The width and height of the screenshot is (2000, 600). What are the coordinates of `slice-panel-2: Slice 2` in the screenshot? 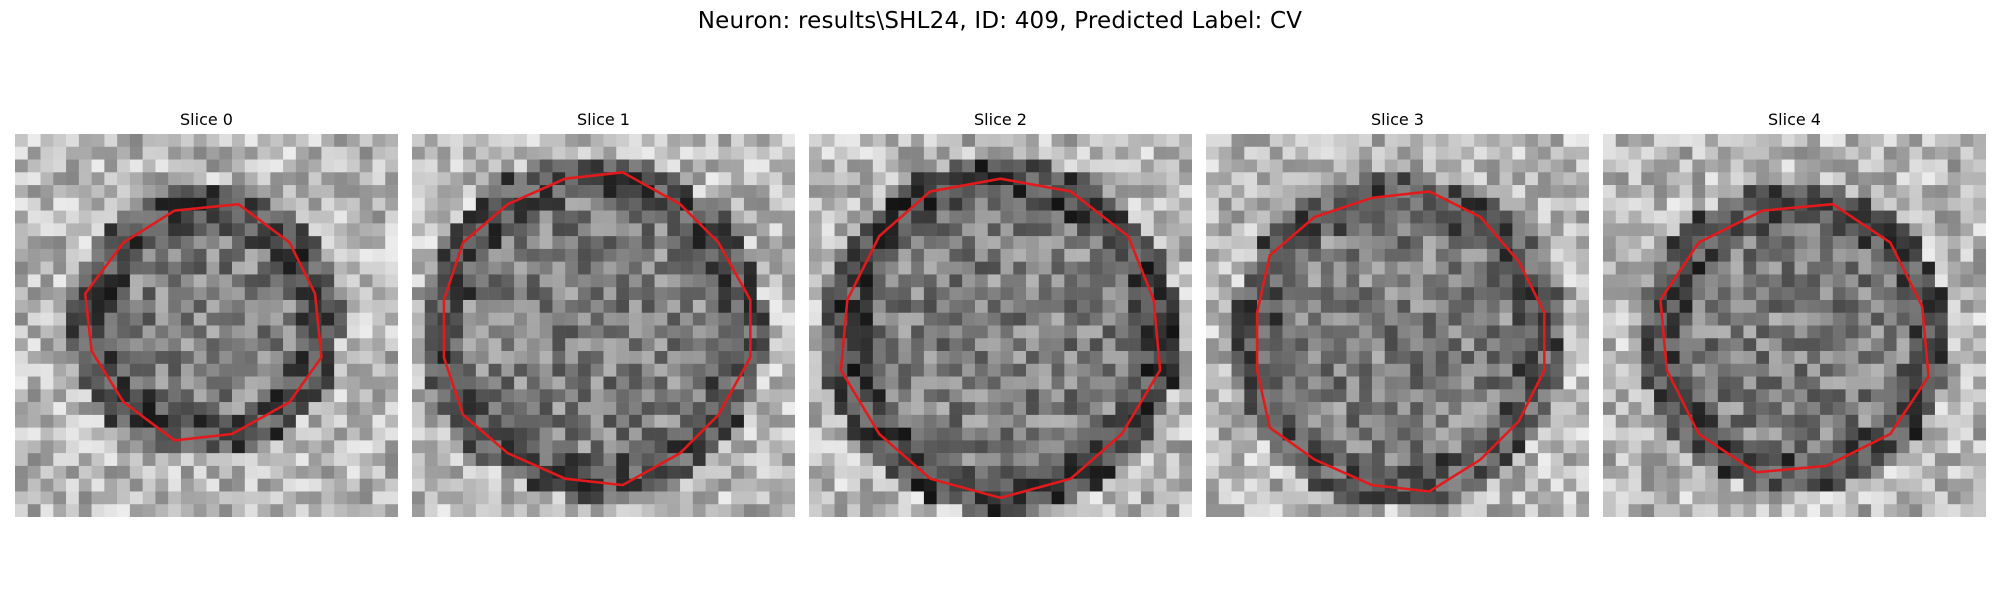 It's located at (1000, 312).